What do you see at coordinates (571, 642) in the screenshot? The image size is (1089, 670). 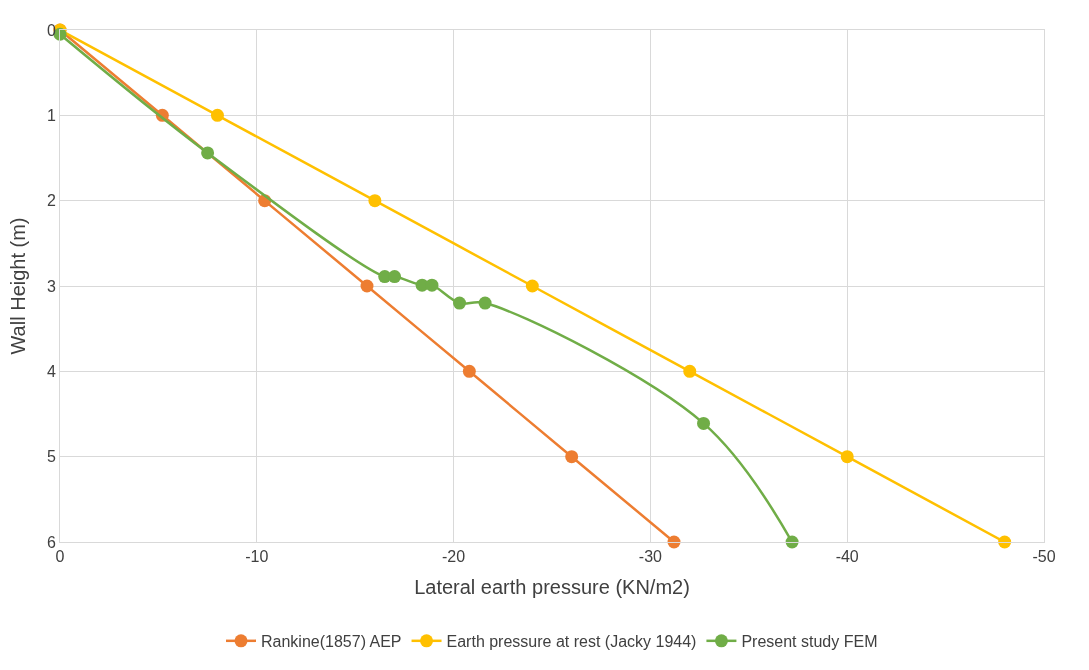 I see `legend-label: Earth pressure at rest (Jacky 1944)` at bounding box center [571, 642].